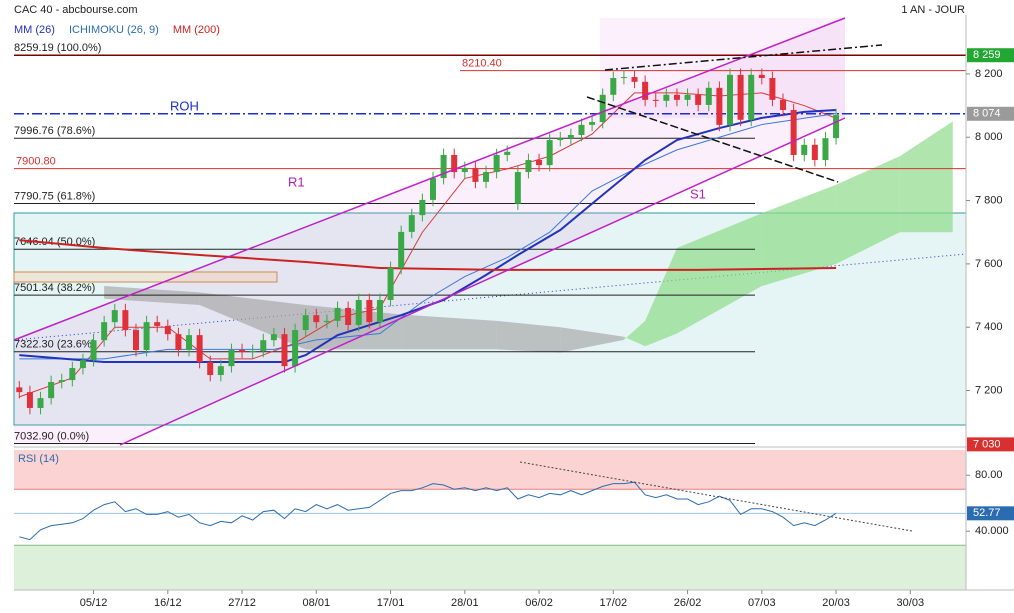 The image size is (1014, 613). I want to click on x-tick-label: 06/02, so click(539, 603).